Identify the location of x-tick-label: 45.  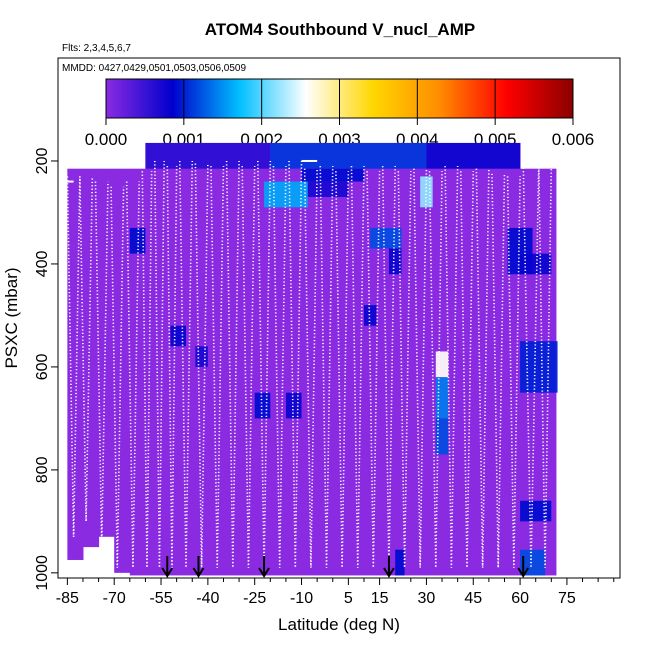
(473, 598).